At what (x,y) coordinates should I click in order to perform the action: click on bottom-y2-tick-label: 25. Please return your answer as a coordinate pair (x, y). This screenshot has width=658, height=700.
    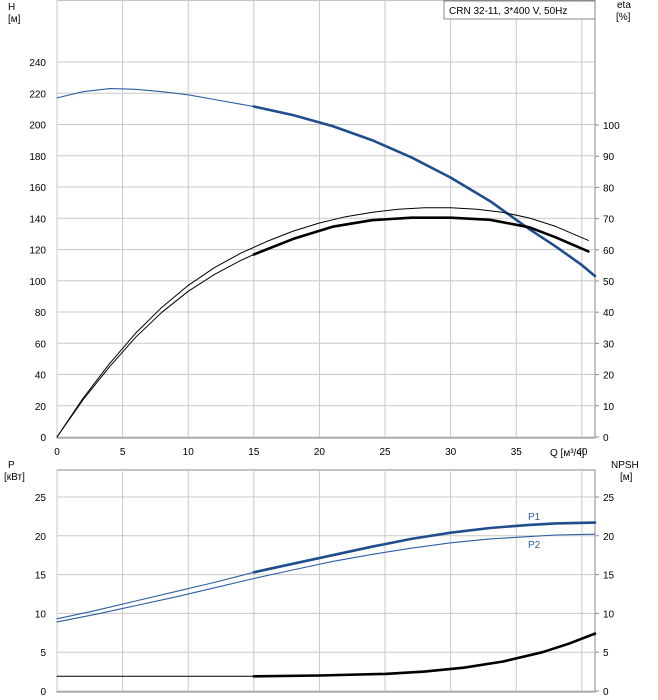
    Looking at the image, I should click on (609, 498).